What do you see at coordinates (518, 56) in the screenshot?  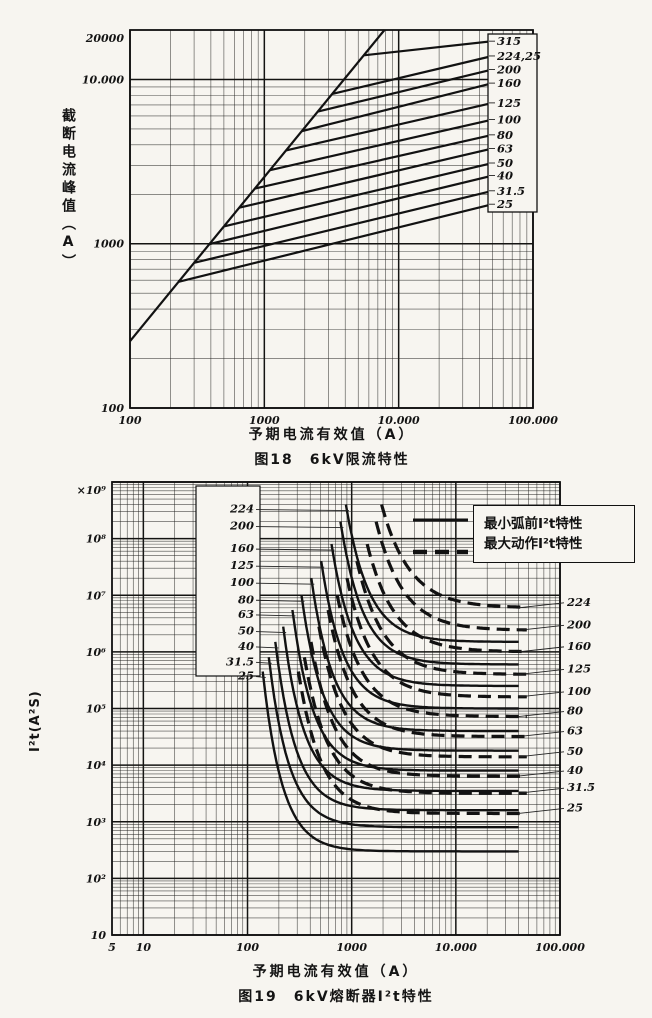 I see `rating-label: 224,25` at bounding box center [518, 56].